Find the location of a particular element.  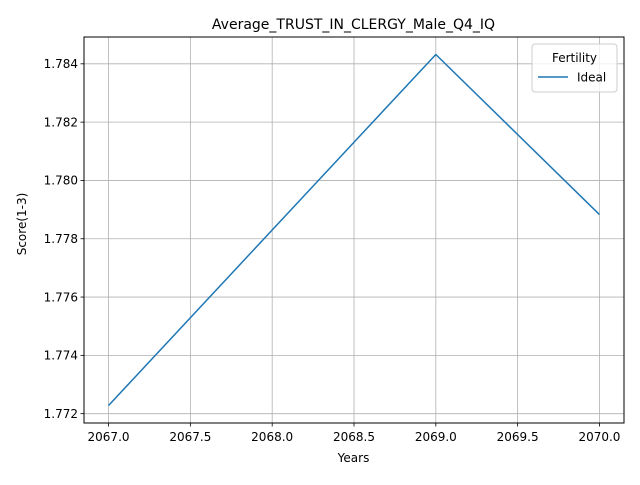

y-tick-label: 1.774 is located at coordinates (61, 356).